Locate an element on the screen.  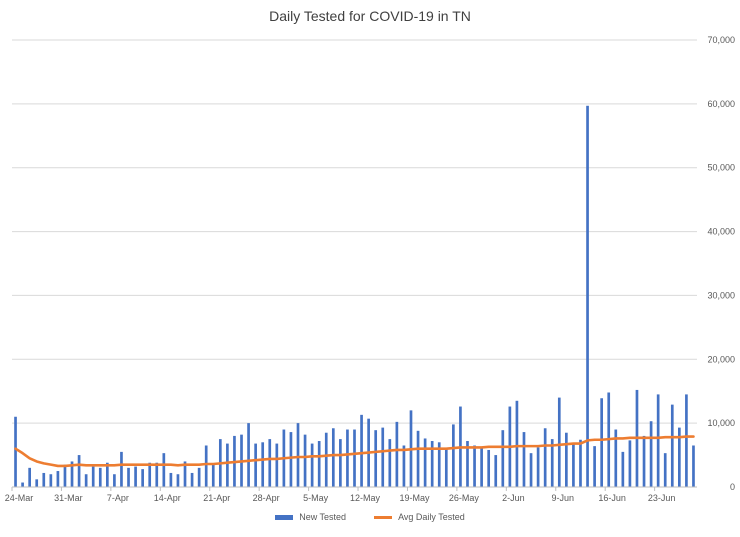
y-tick-label: 30,000 is located at coordinates (721, 295).